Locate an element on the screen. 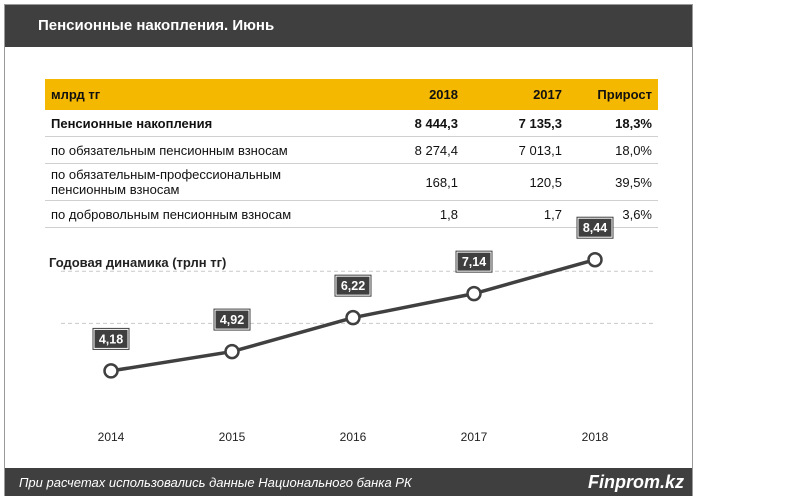 This screenshot has height=501, width=800. row-label: Пенсионные накопления is located at coordinates (202, 123).